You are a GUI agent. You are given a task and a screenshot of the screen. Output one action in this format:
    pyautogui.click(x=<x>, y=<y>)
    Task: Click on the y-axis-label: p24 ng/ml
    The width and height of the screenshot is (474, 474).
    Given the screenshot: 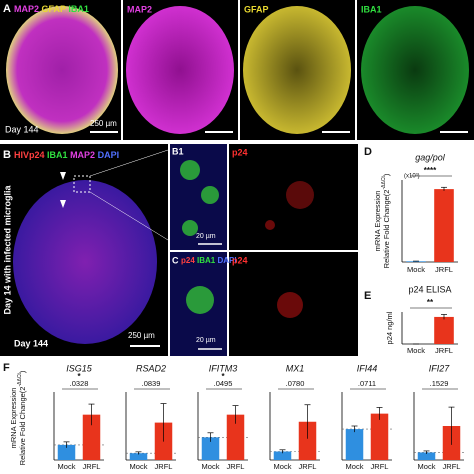 What is the action you would take?
    pyautogui.click(x=389, y=327)
    